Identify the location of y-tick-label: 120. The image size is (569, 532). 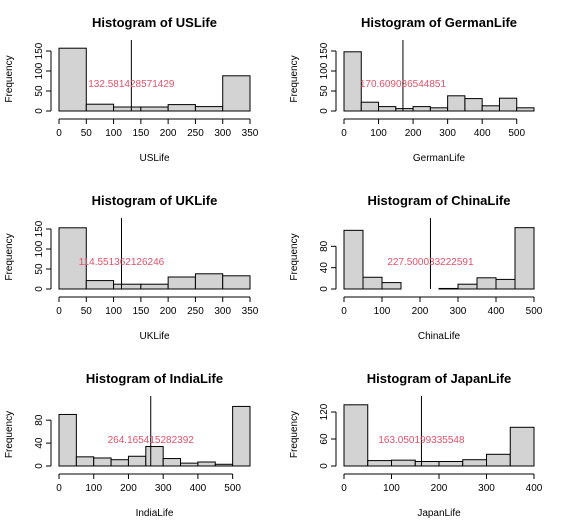
(324, 411).